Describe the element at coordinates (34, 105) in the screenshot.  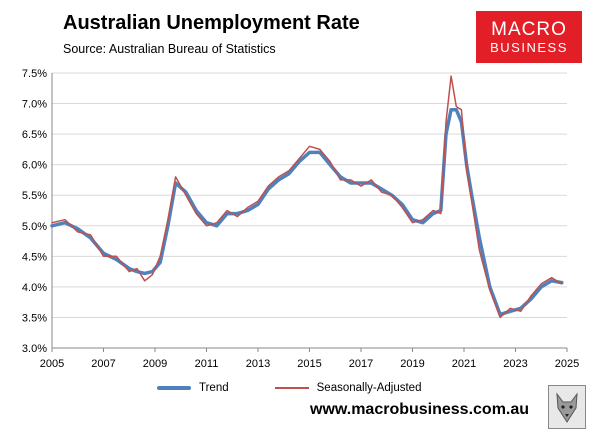
I see `y-tick-label: 7.0%` at that location.